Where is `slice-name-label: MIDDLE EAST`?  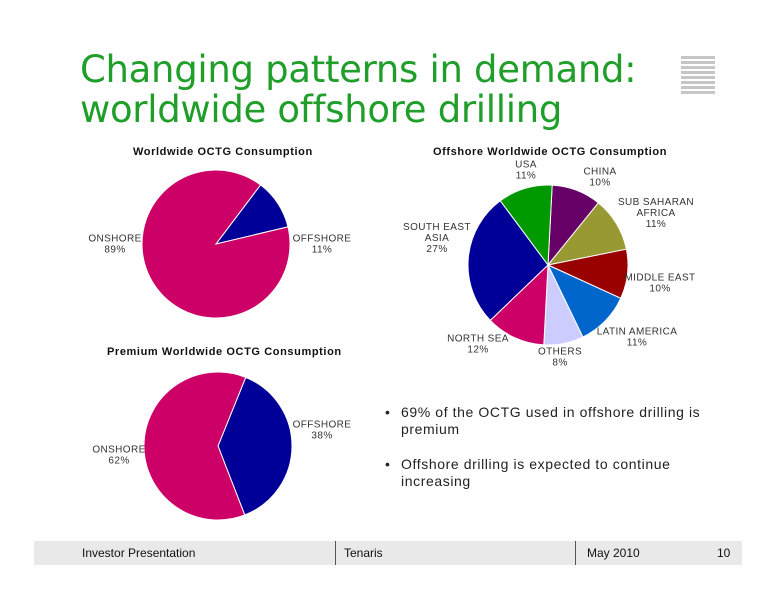 slice-name-label: MIDDLE EAST is located at coordinates (659, 278).